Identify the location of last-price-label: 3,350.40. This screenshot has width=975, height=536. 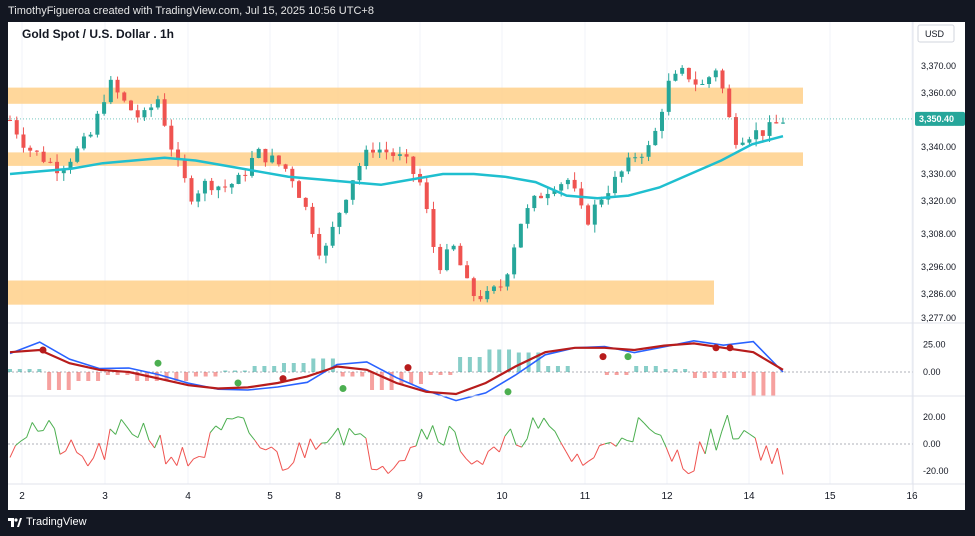
(936, 119).